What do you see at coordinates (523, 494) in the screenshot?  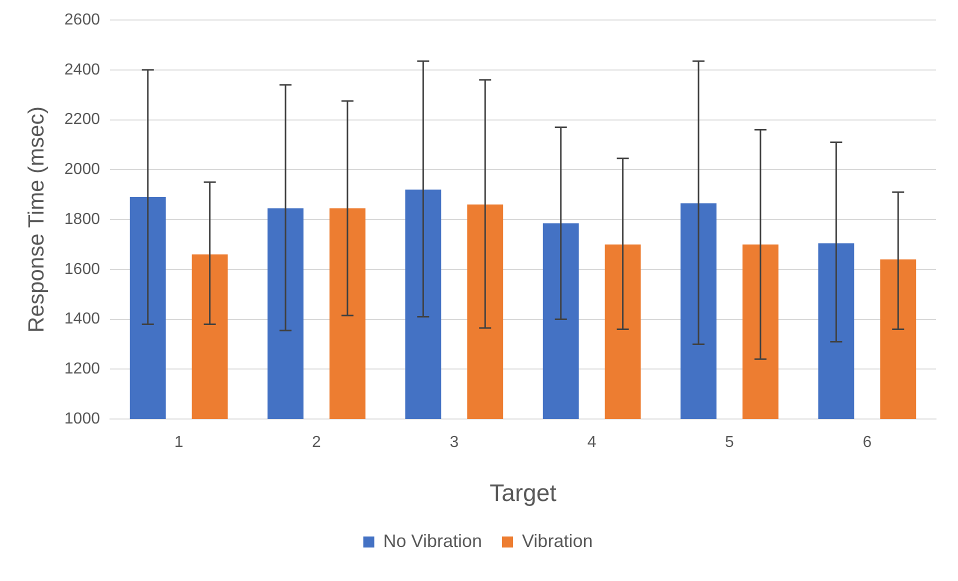 I see `x-axis-title: Target` at bounding box center [523, 494].